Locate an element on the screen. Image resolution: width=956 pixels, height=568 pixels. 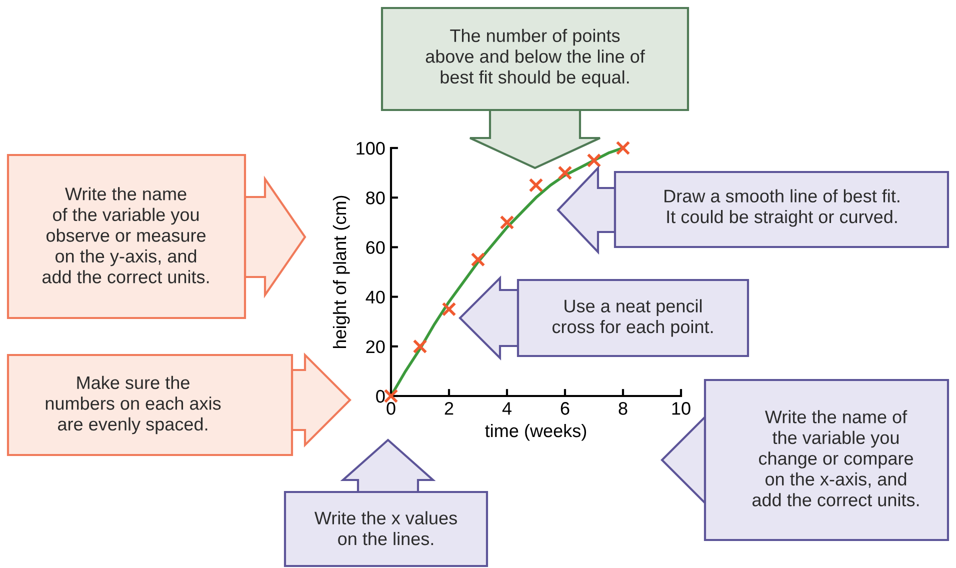
x-tick-label: 8 is located at coordinates (623, 408).